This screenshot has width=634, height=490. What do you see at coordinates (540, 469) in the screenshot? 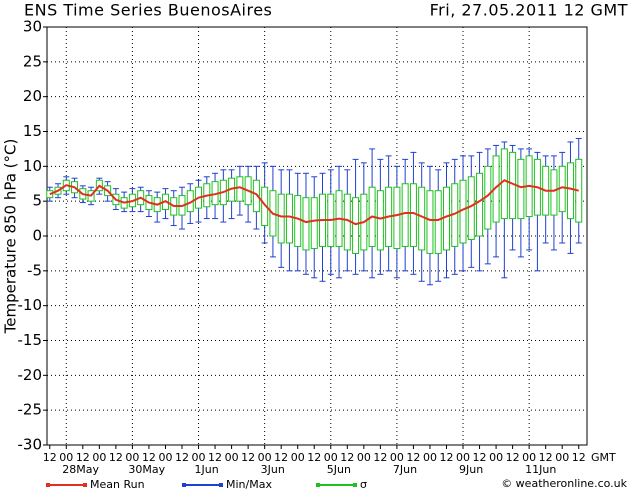
I see `day-label: 11Jun` at bounding box center [540, 469].